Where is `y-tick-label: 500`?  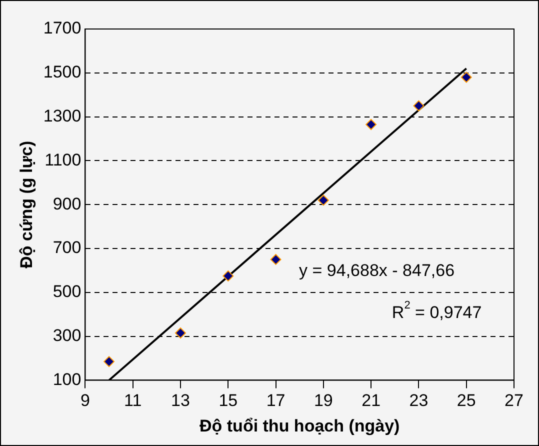
y-tick-label: 500 is located at coordinates (67, 292).